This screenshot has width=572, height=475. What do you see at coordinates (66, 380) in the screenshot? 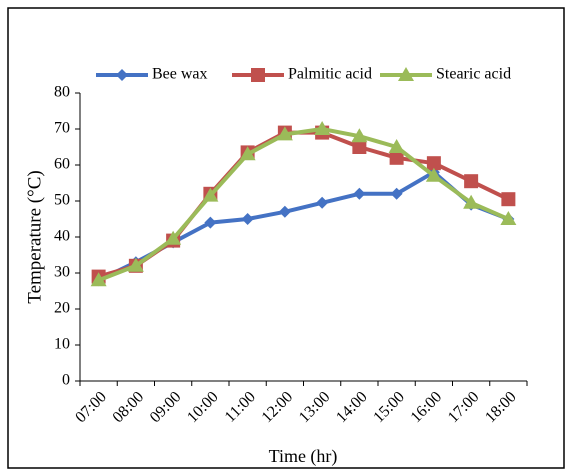
I see `y-tick-label: 0` at bounding box center [66, 380].